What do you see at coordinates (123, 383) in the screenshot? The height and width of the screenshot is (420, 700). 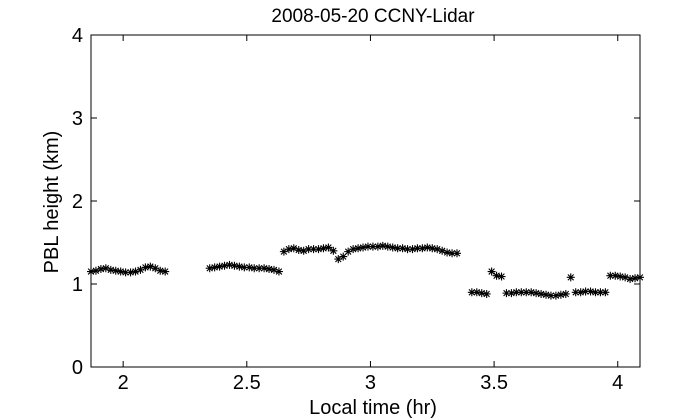 I see `x-tick-label: 2` at bounding box center [123, 383].